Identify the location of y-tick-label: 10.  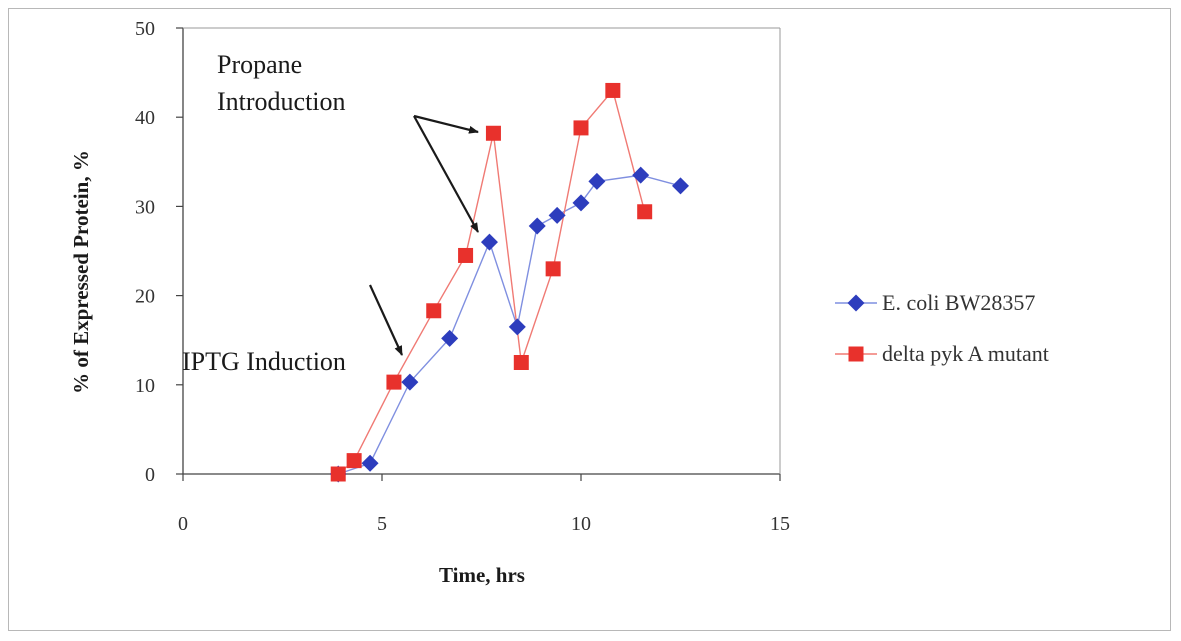
(145, 386).